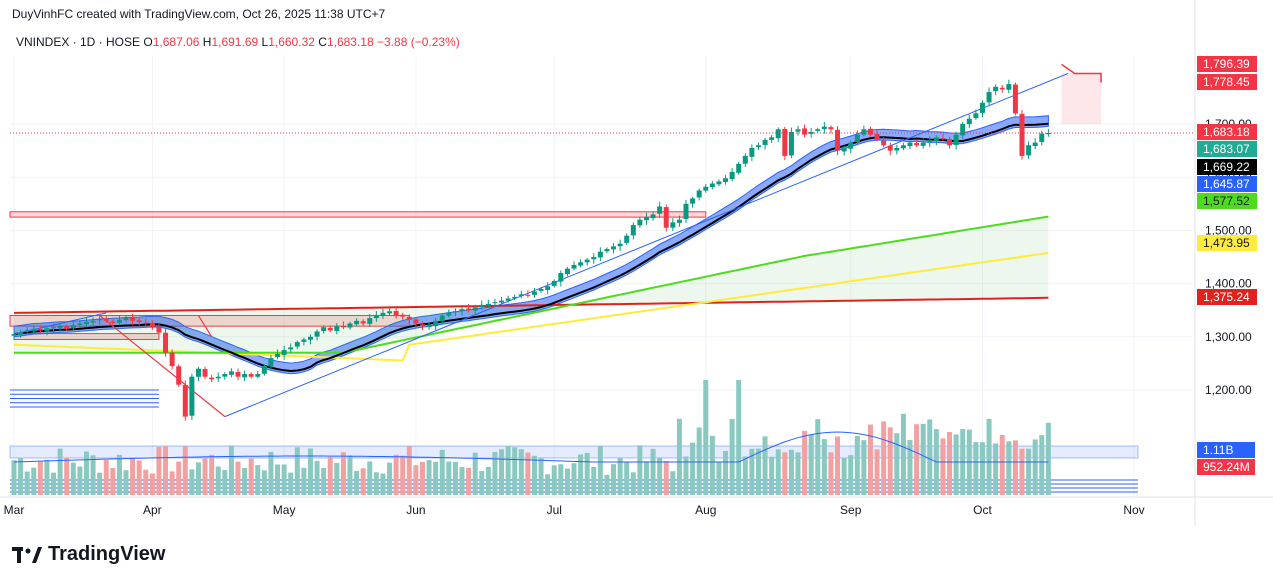 The image size is (1273, 584). What do you see at coordinates (851, 510) in the screenshot?
I see `x-tick-label: Sep` at bounding box center [851, 510].